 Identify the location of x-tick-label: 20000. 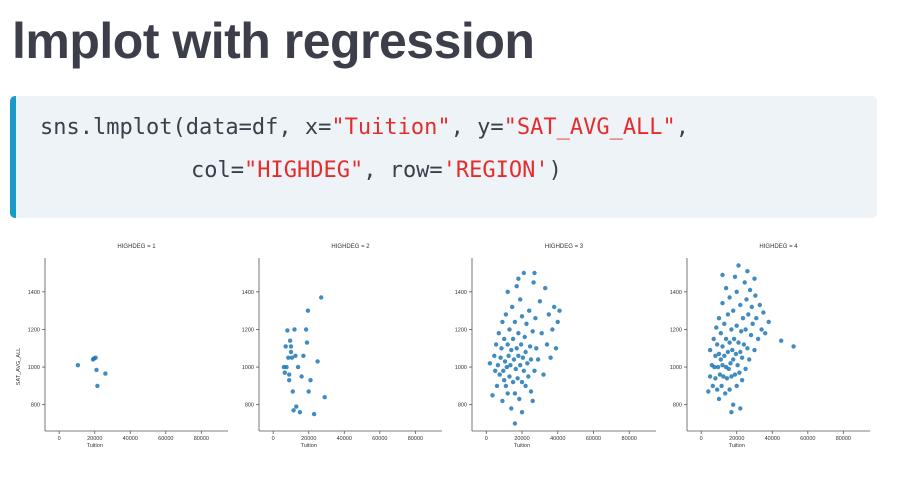
(736, 439).